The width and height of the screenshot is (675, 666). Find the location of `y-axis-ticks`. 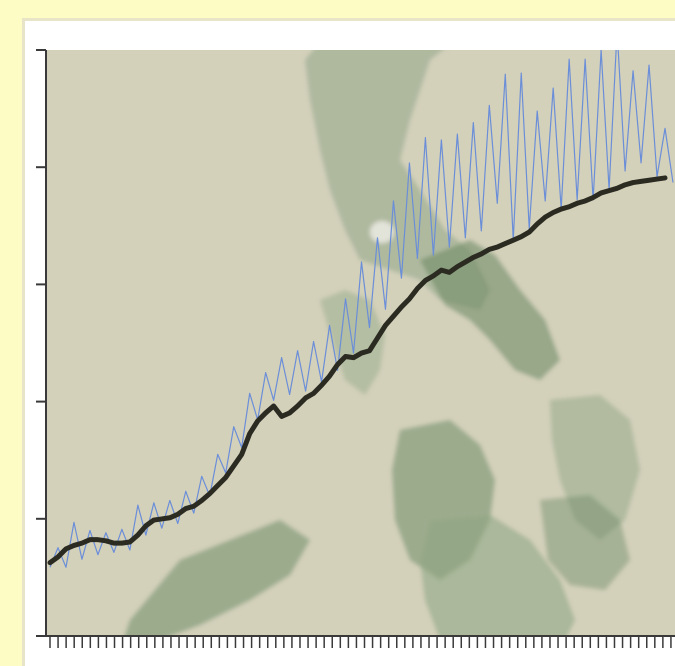

y-axis-ticks is located at coordinates (41, 343).